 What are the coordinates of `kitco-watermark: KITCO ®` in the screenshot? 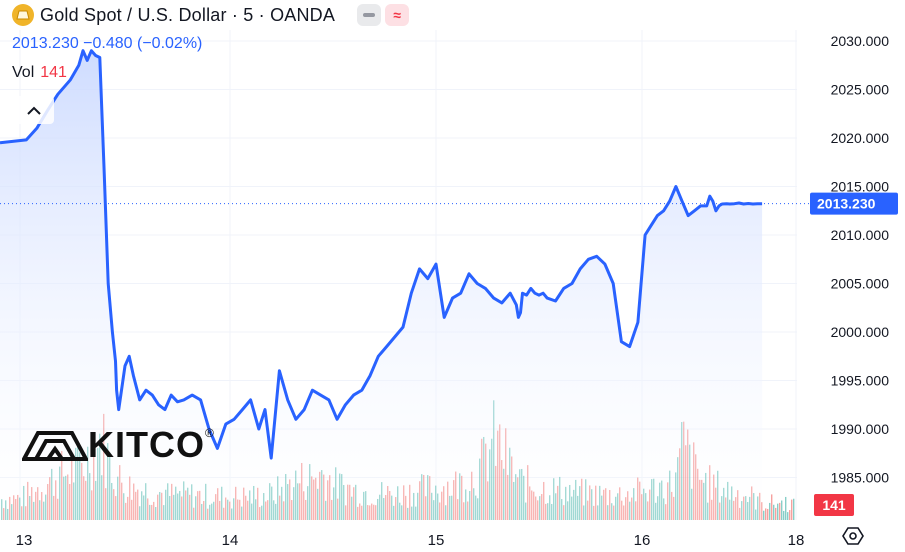 It's located at (118, 445).